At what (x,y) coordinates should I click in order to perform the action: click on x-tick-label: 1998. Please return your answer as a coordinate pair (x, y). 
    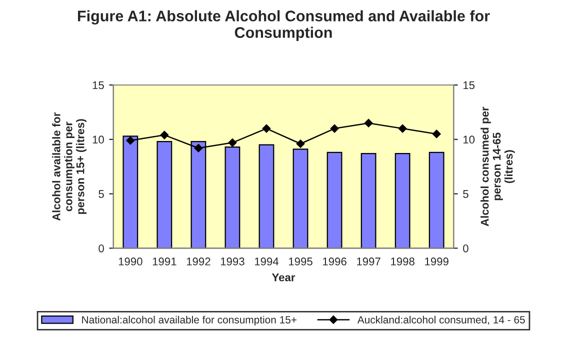
    Looking at the image, I should click on (402, 262).